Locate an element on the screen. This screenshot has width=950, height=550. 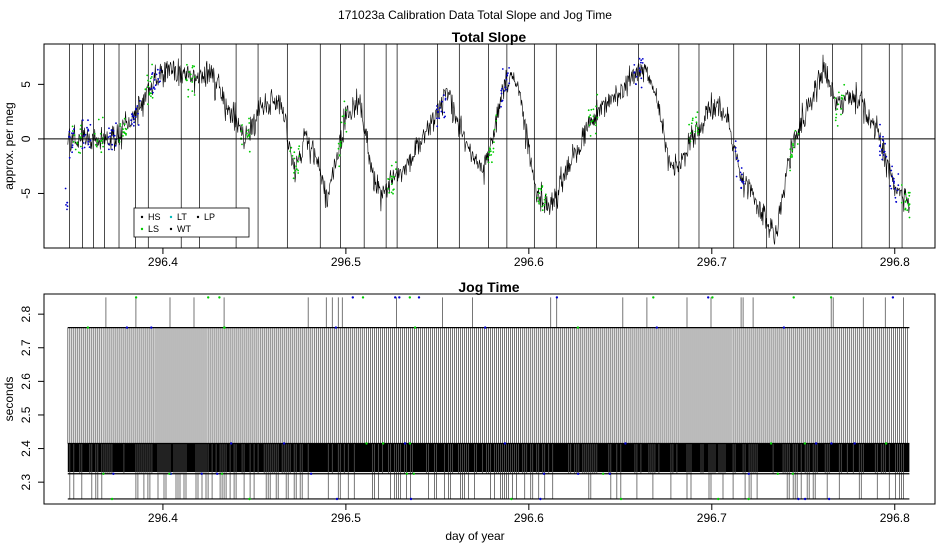
legend-label-hs: HS is located at coordinates (154, 217).